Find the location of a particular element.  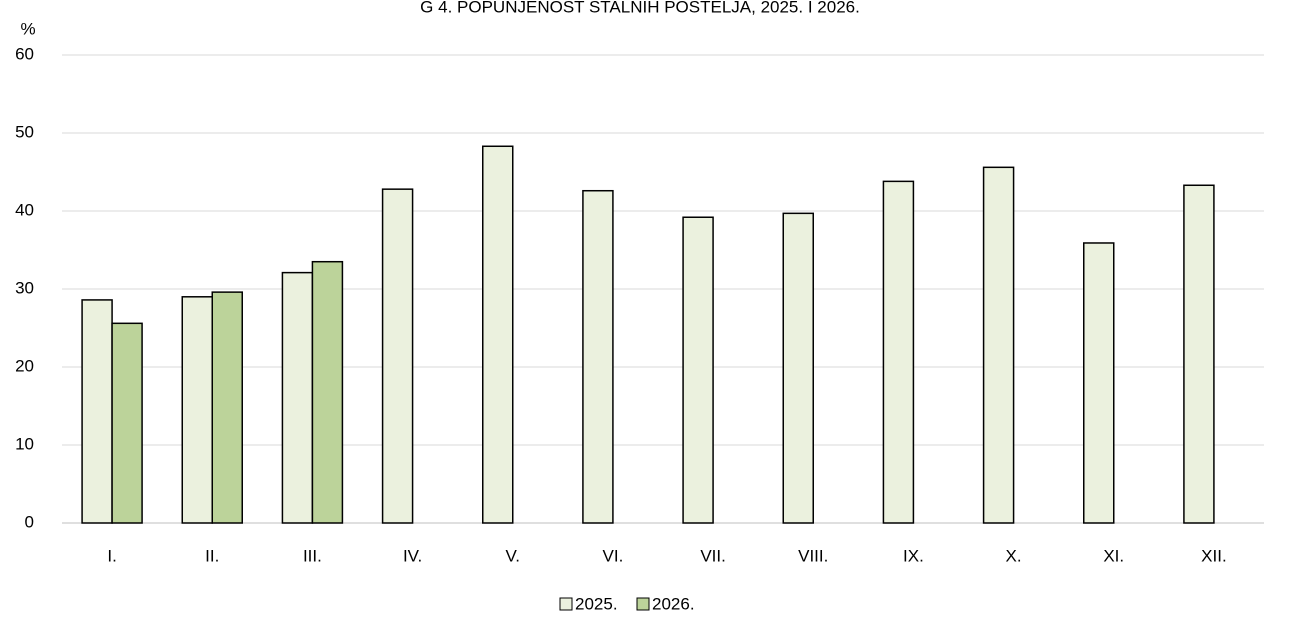

x-tick-label: XI. is located at coordinates (1113, 555).